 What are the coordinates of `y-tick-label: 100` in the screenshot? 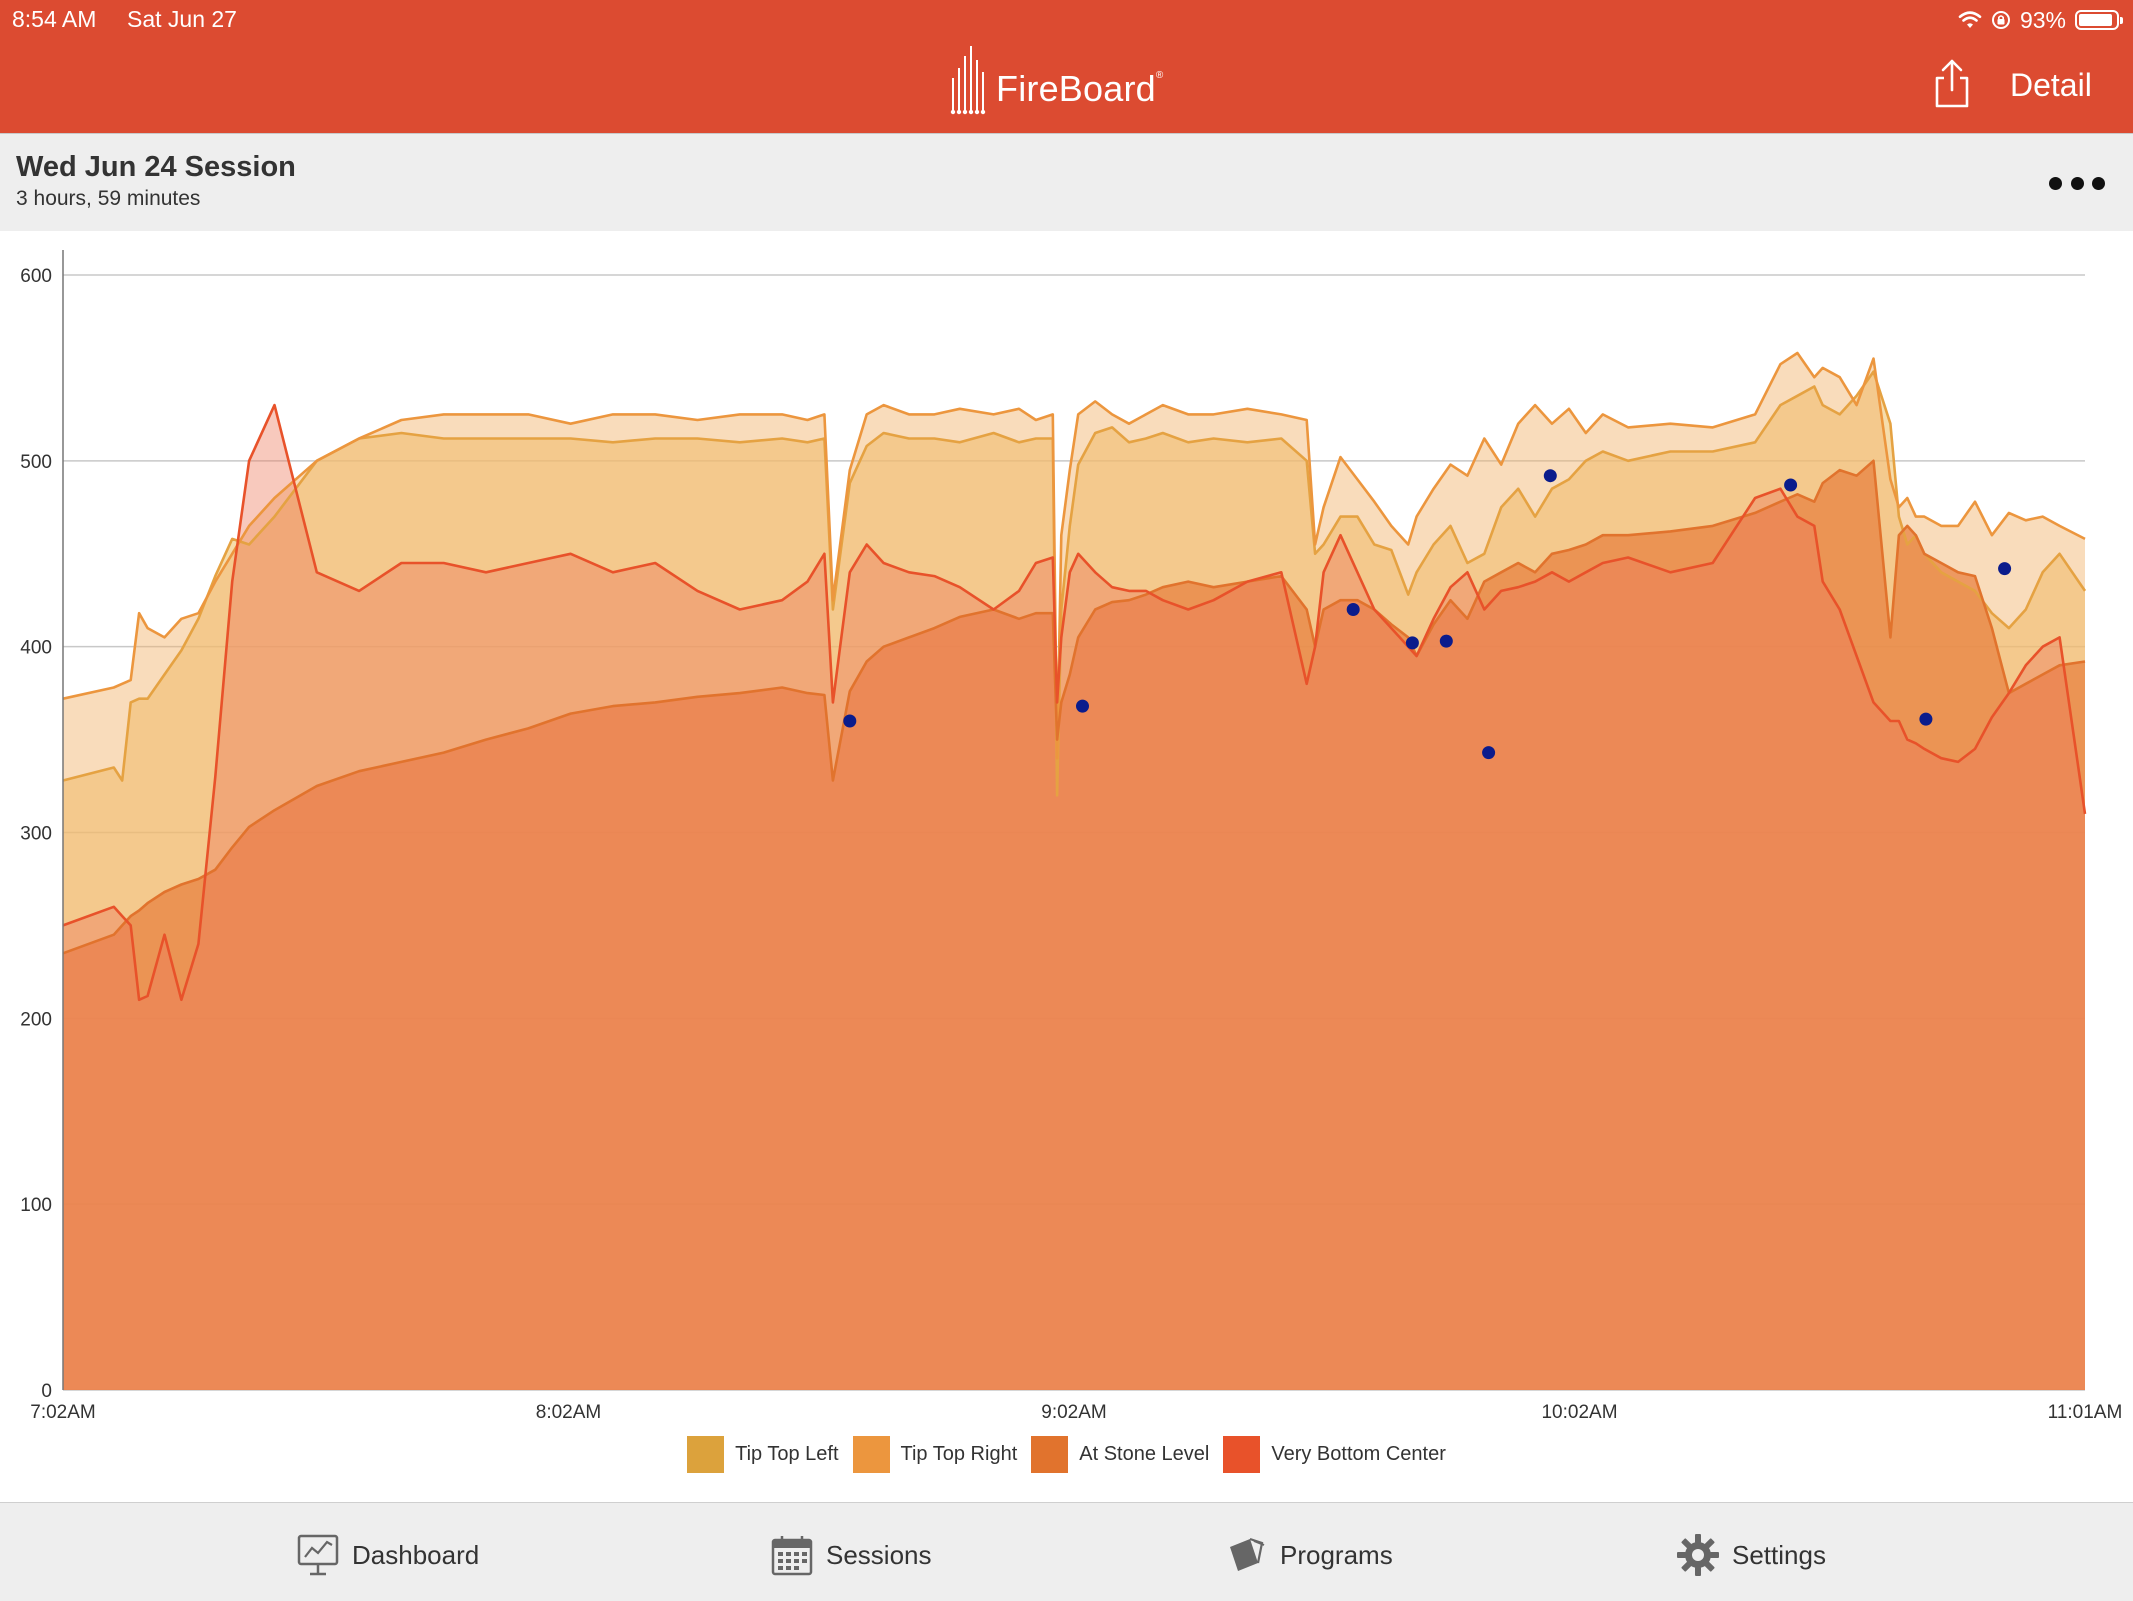 It's located at (36, 1205).